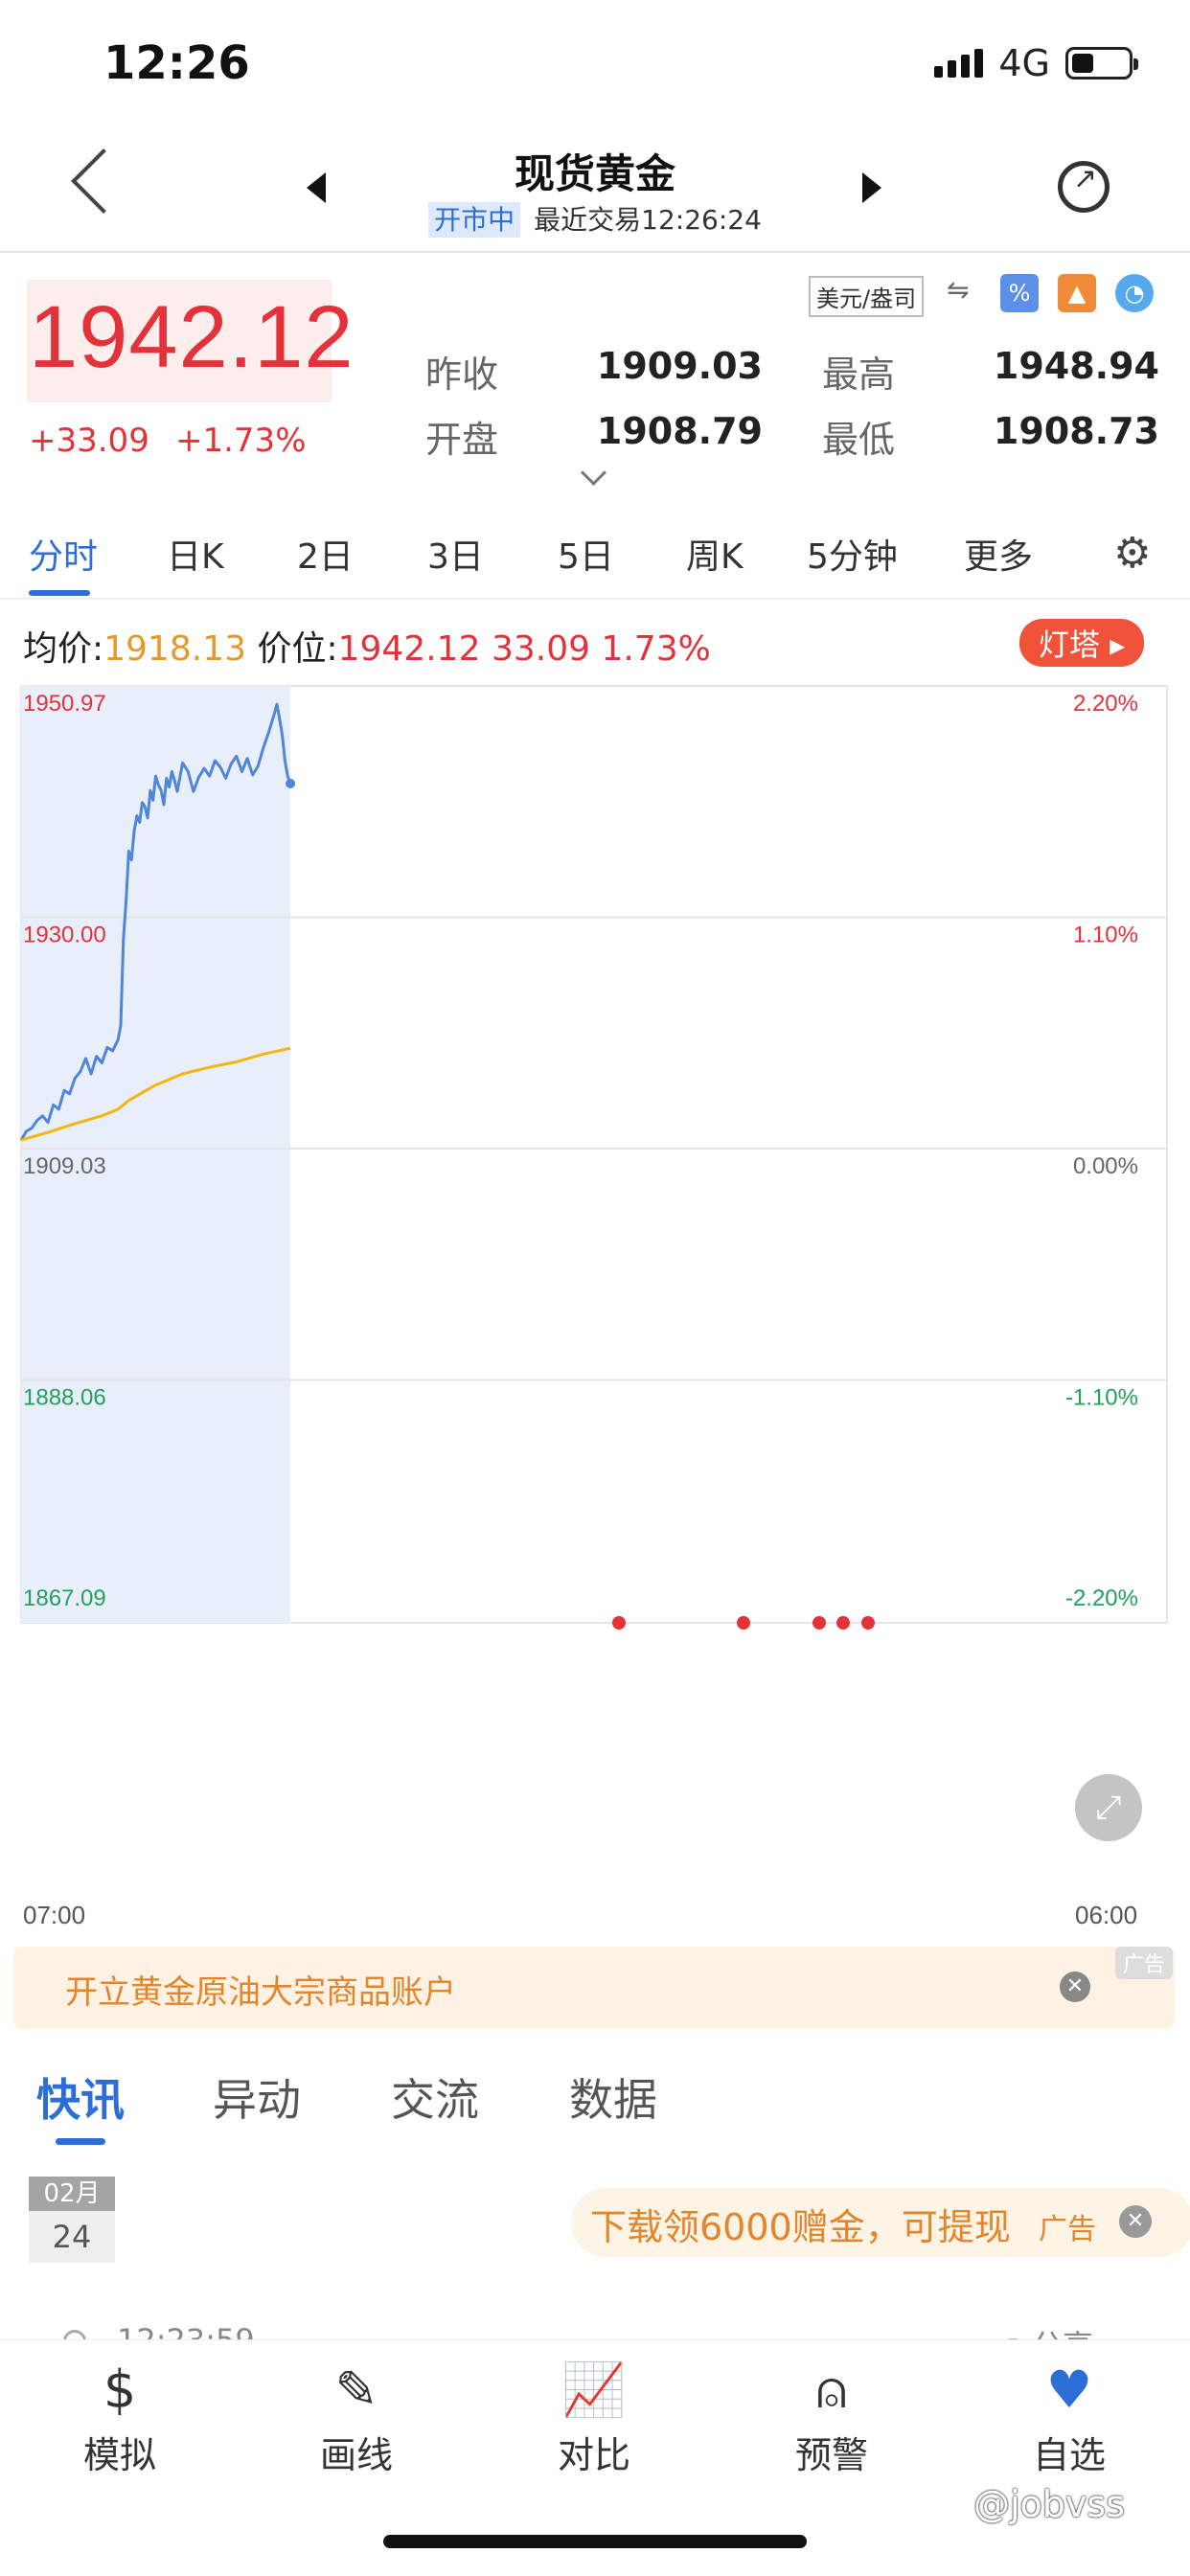 The height and width of the screenshot is (2576, 1190). Describe the element at coordinates (680, 431) in the screenshot. I see `open-value: 1908.79` at that location.